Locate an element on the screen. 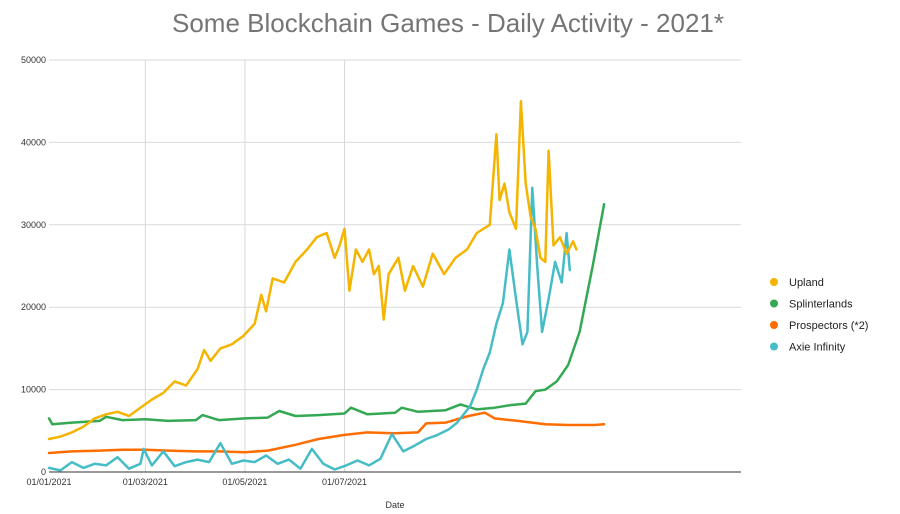 The width and height of the screenshot is (900, 514). legend-label: Axie Infinity is located at coordinates (817, 348).